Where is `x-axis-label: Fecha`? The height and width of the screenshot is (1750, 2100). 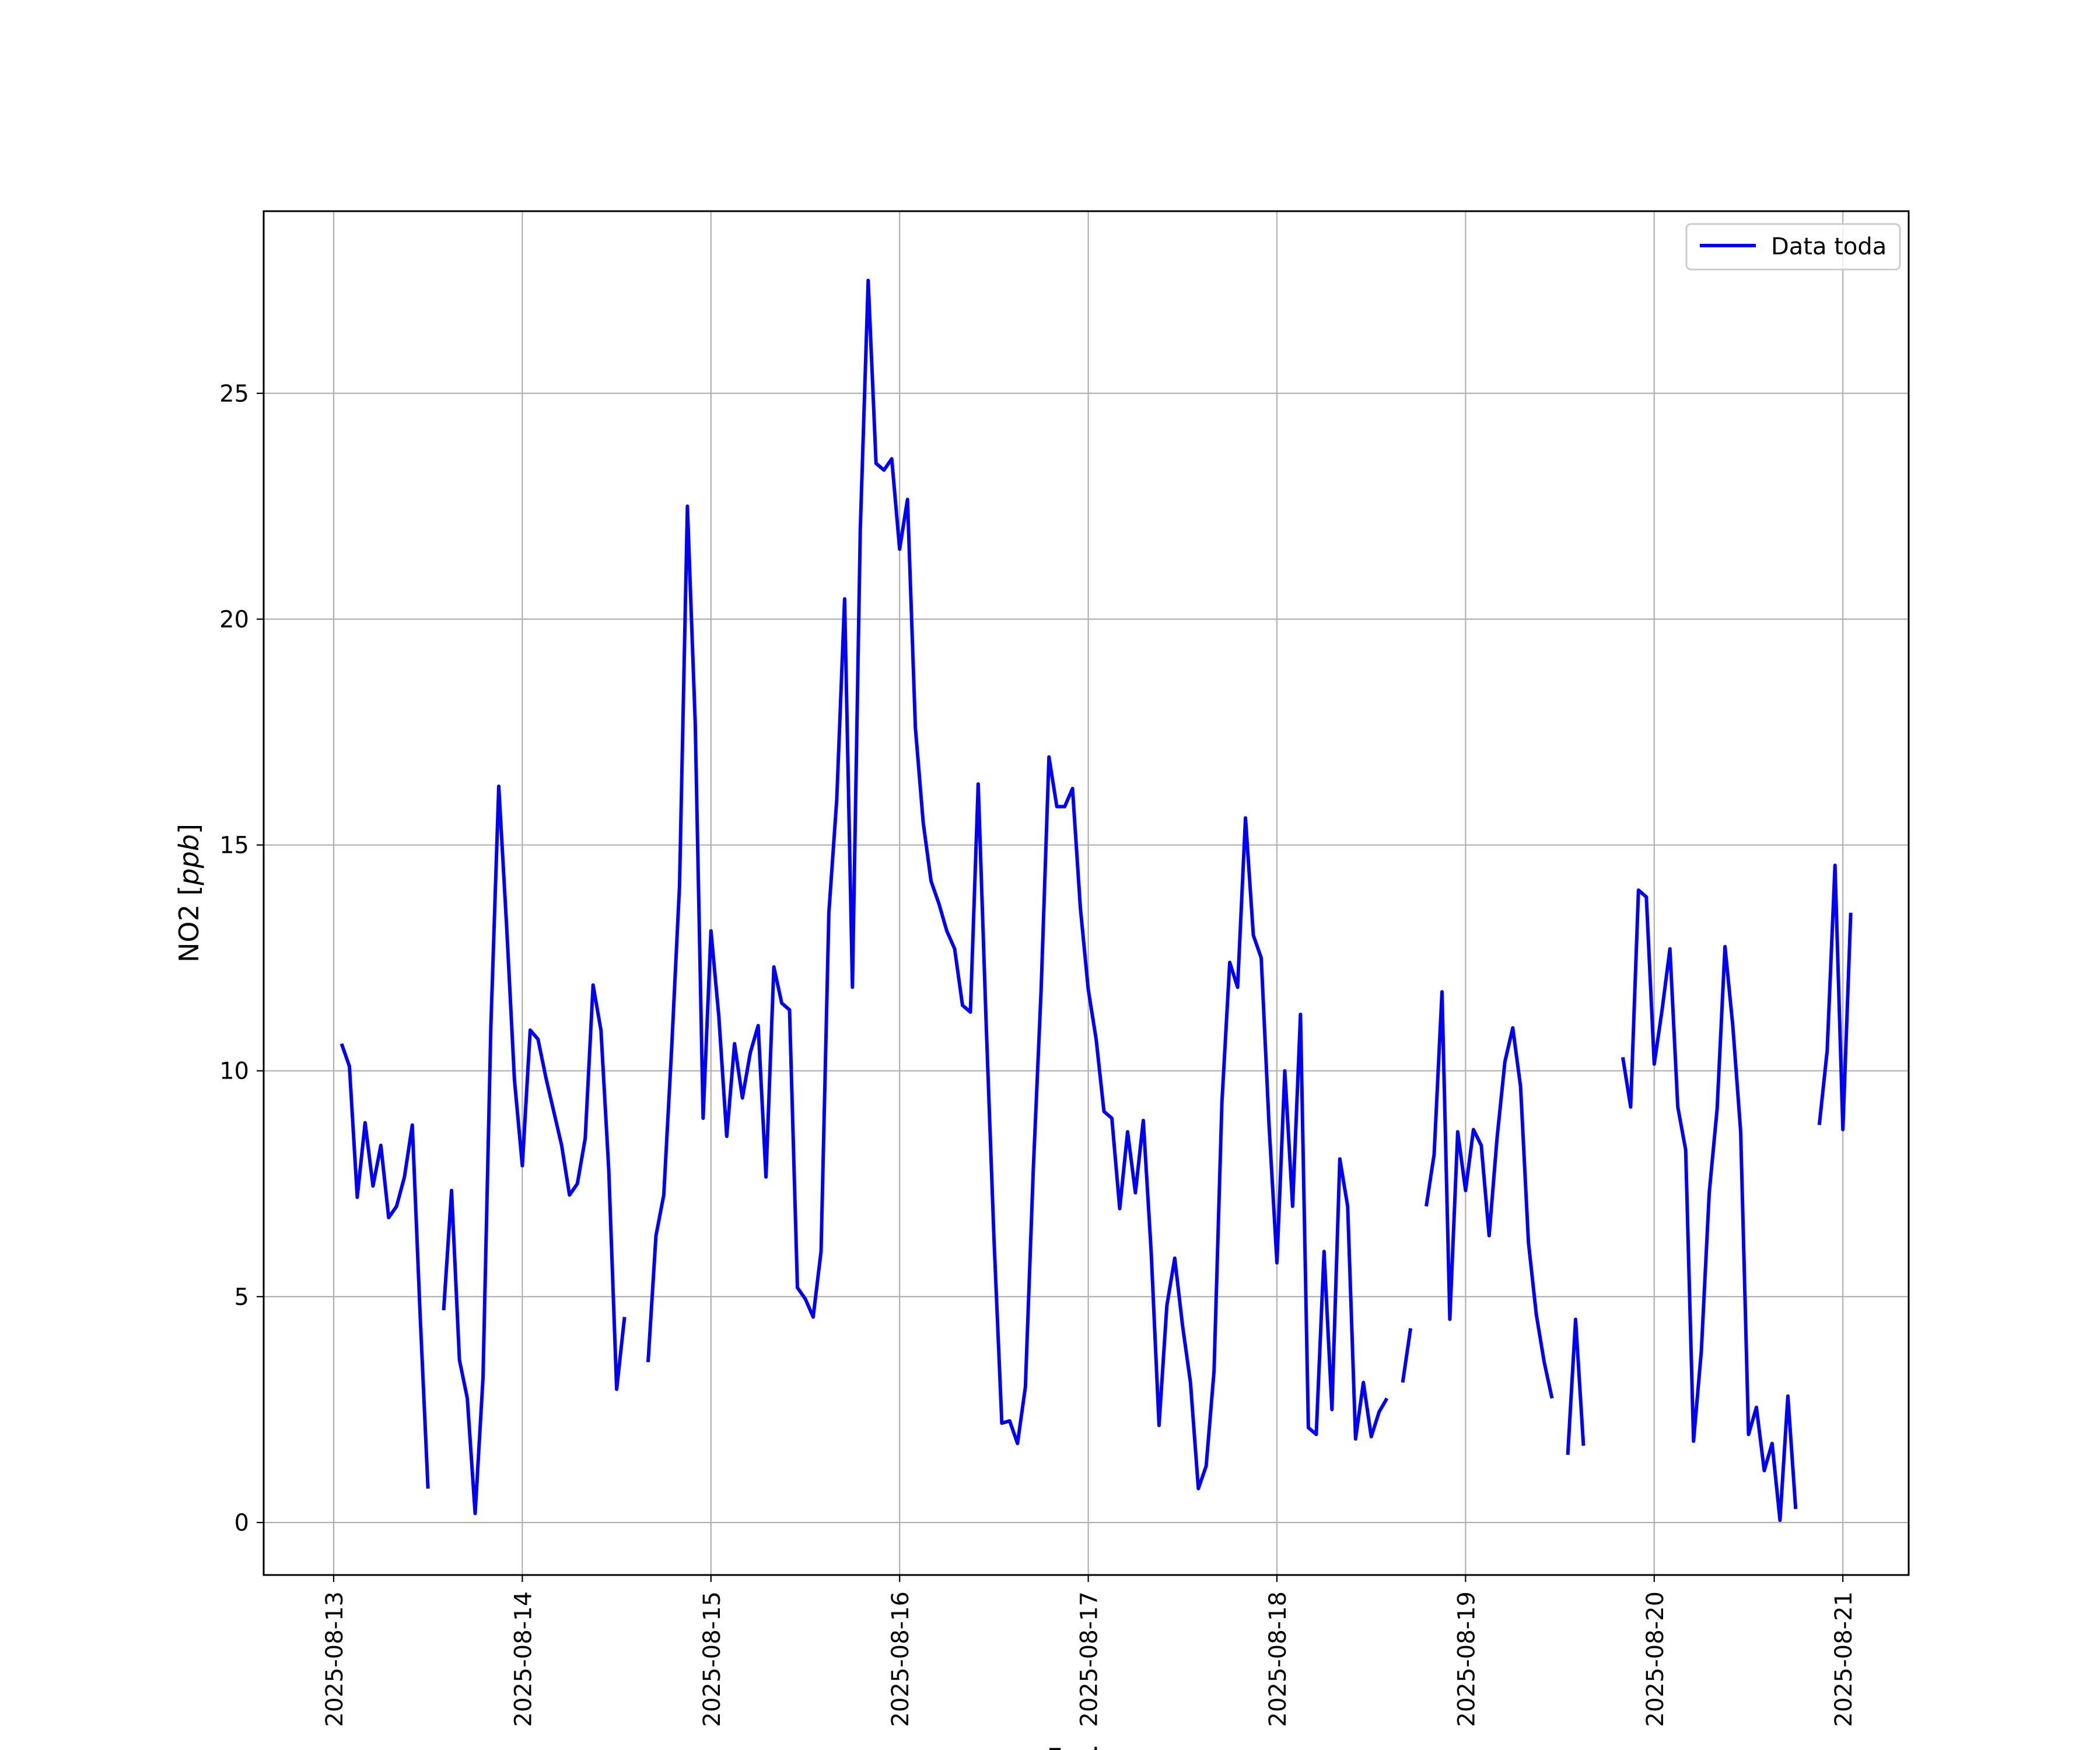 x-axis-label: Fecha is located at coordinates (1086, 1746).